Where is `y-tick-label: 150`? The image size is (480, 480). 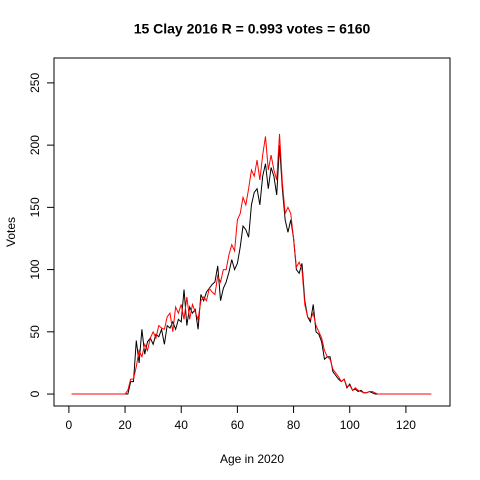 y-tick-label: 150 is located at coordinates (35, 207).